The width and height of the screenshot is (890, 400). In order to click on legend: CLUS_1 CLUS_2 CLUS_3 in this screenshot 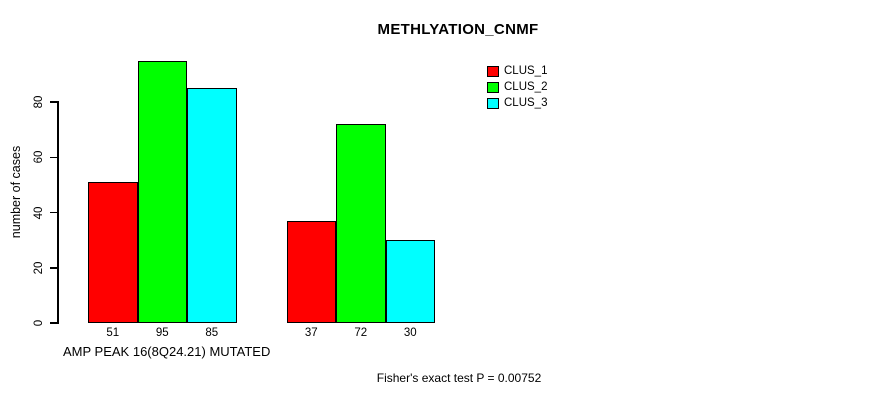, I will do `click(517, 87)`.